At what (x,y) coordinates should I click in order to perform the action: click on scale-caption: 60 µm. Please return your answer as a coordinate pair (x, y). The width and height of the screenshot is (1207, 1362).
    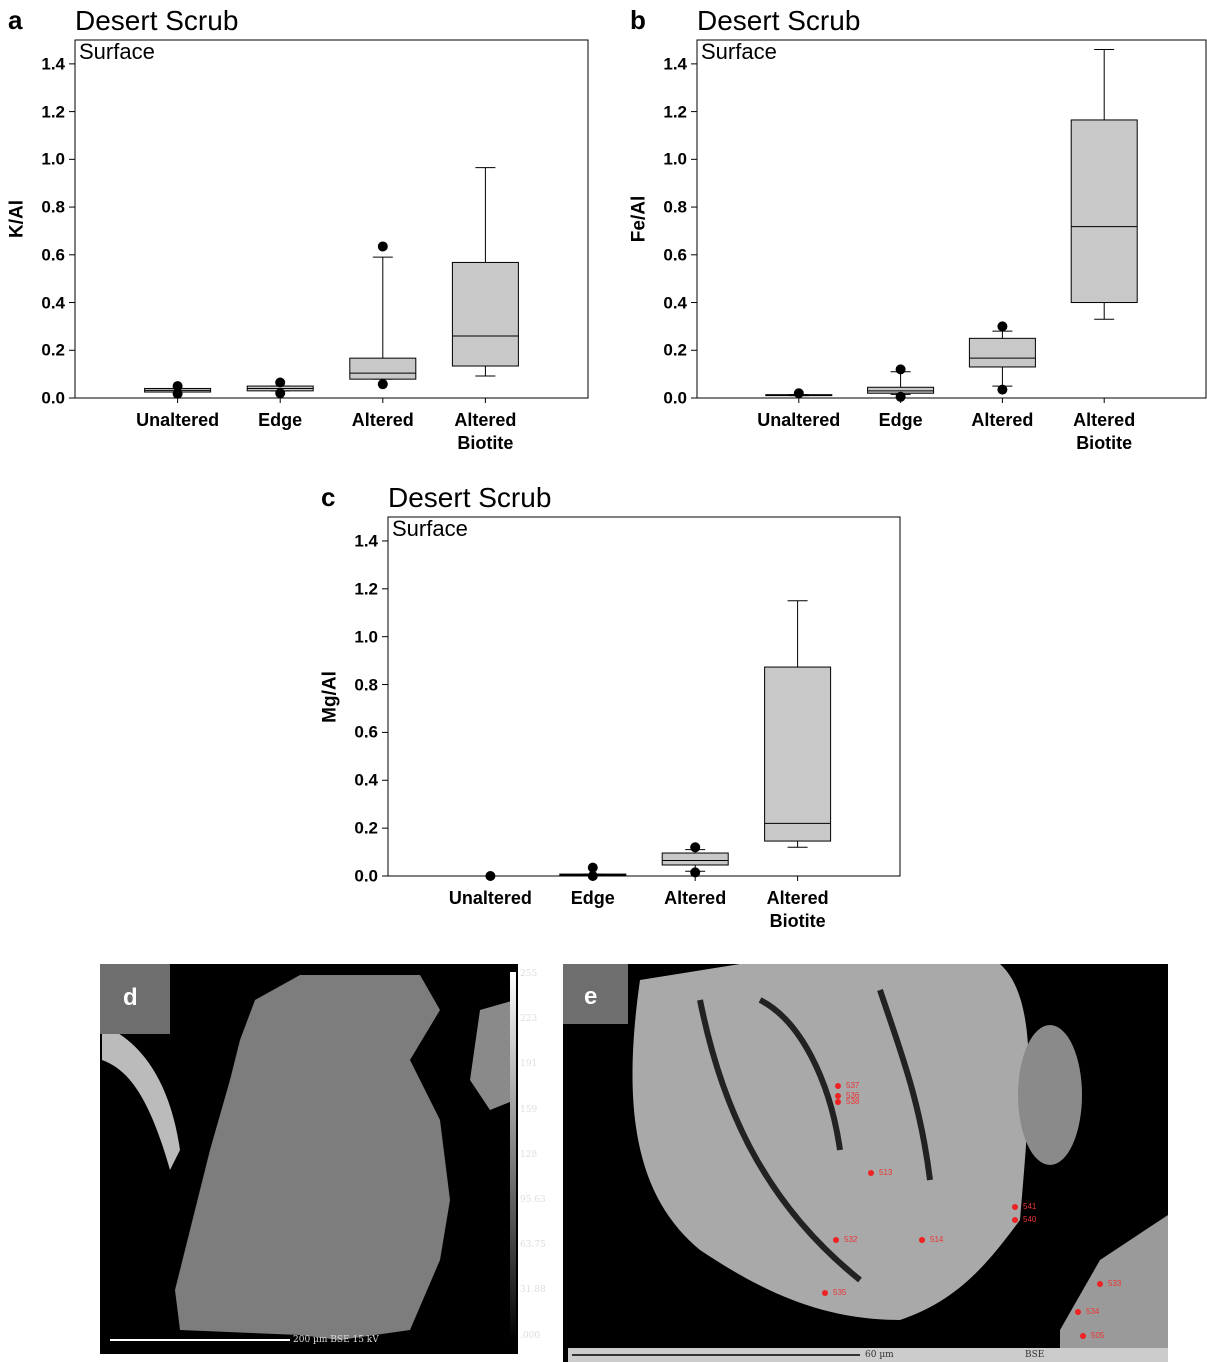
    Looking at the image, I should click on (879, 1355).